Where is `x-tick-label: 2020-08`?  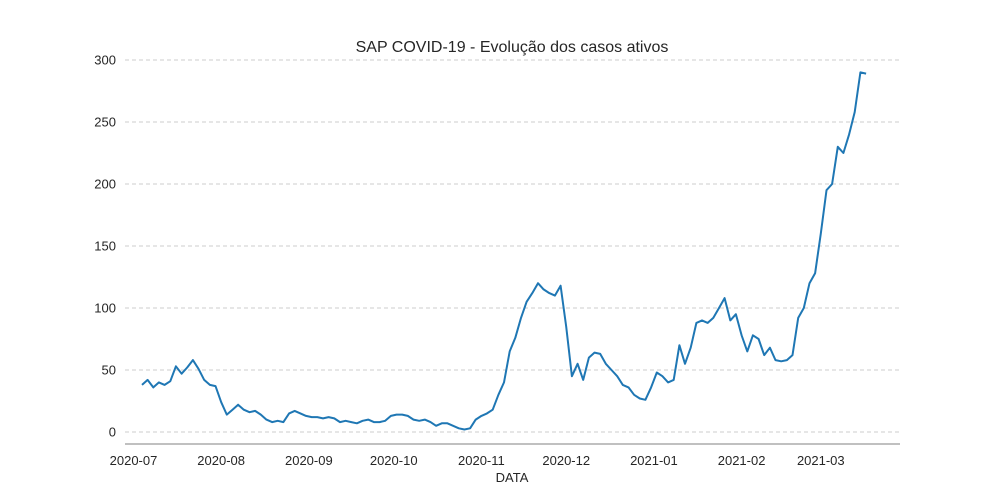
x-tick-label: 2020-08 is located at coordinates (221, 460).